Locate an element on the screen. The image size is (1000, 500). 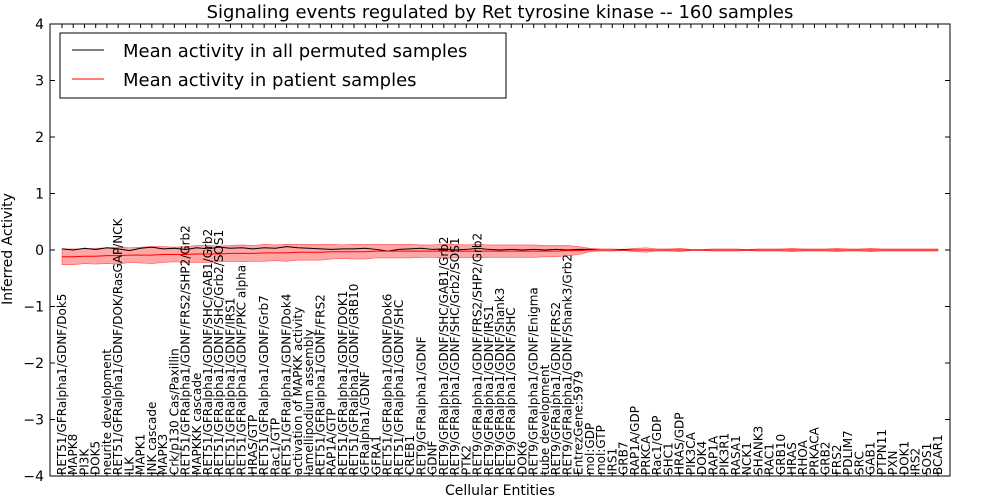
category-label: RET51/GFRalpha1/GDNF/Dok6 is located at coordinates (388, 384).